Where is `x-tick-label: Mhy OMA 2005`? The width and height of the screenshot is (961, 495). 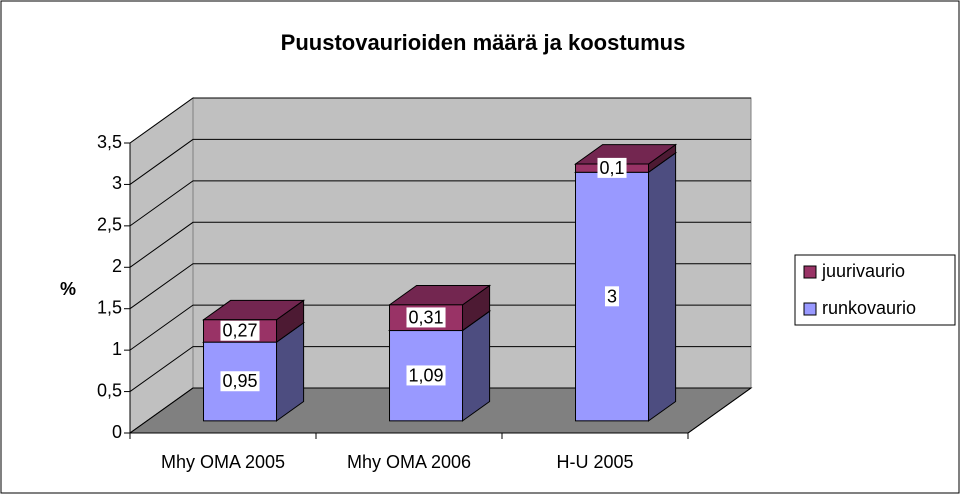 x-tick-label: Mhy OMA 2005 is located at coordinates (223, 462).